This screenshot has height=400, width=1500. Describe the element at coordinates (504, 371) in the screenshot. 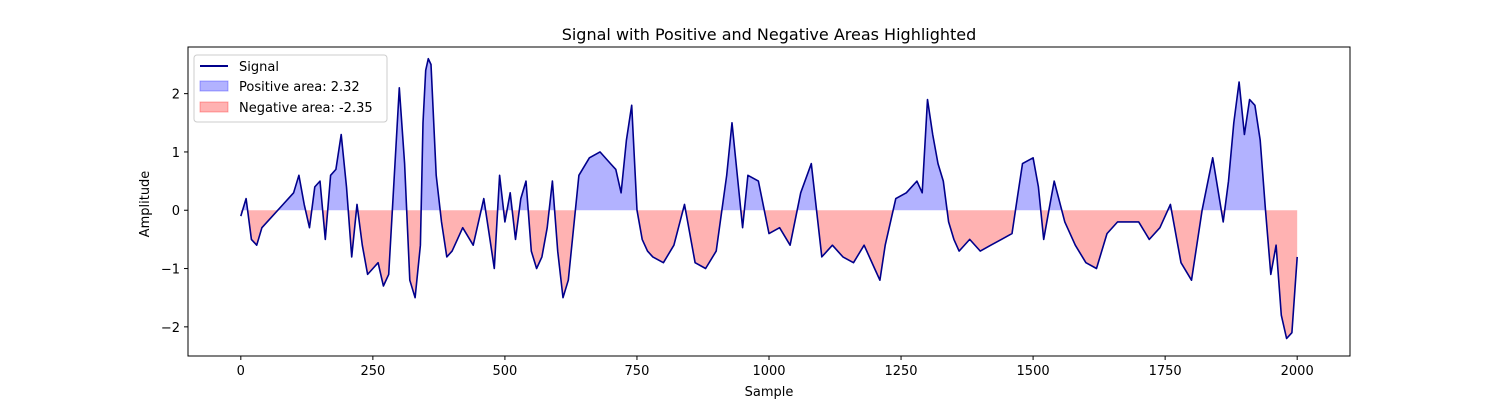

I see `x-tick-label: 500` at that location.